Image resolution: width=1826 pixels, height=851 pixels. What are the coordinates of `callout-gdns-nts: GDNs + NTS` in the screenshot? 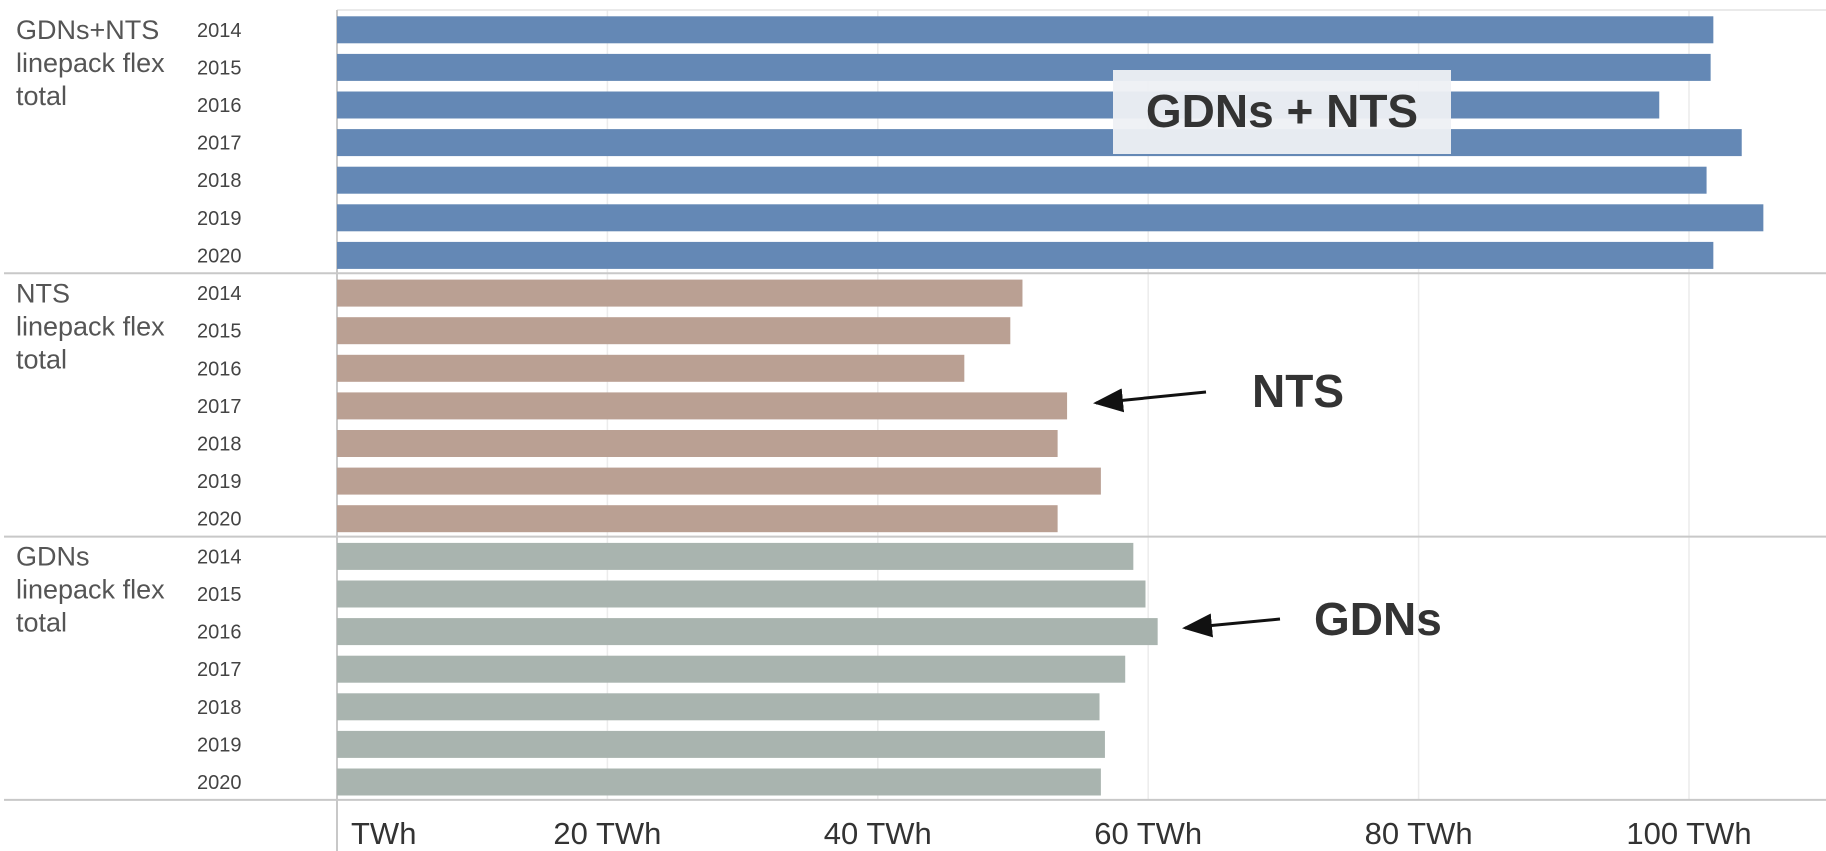 It's located at (1282, 111).